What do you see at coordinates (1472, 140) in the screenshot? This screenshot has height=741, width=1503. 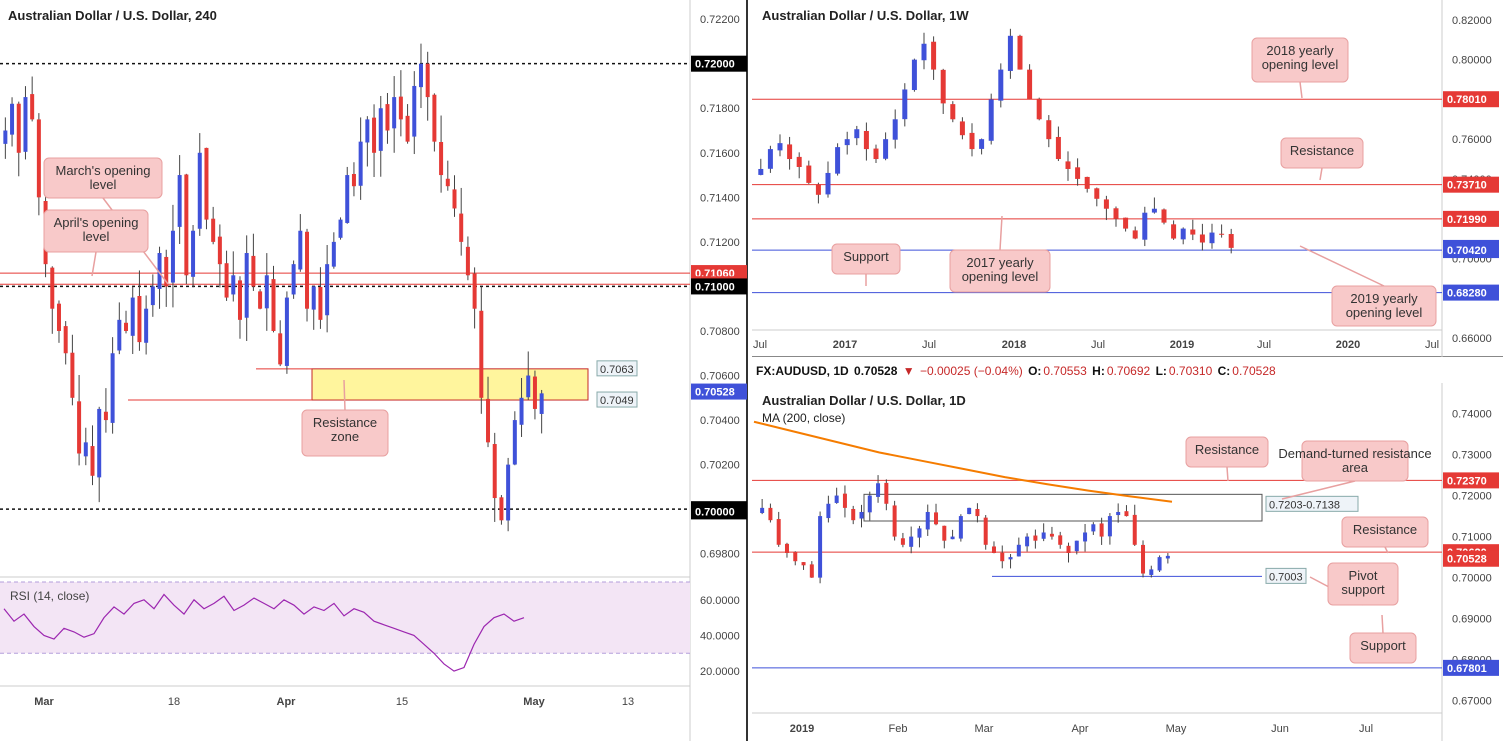 I see `price-axis-label: 0.76000` at bounding box center [1472, 140].